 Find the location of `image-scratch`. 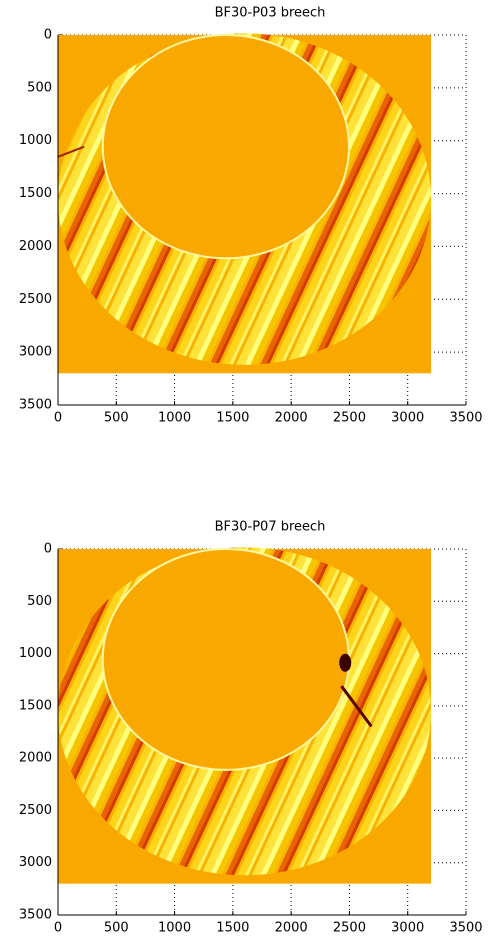

image-scratch is located at coordinates (71, 151).